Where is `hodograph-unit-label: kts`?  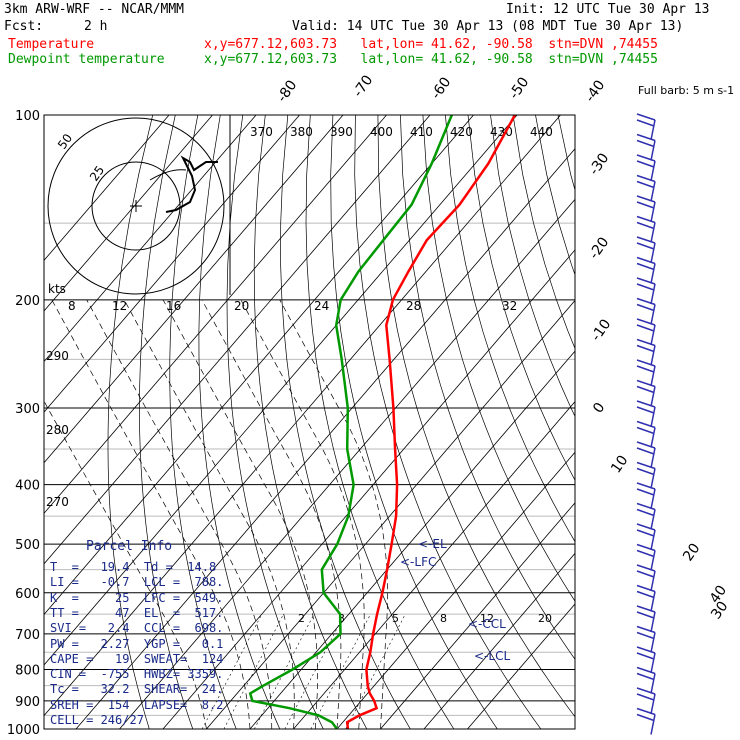 hodograph-unit-label: kts is located at coordinates (57, 289).